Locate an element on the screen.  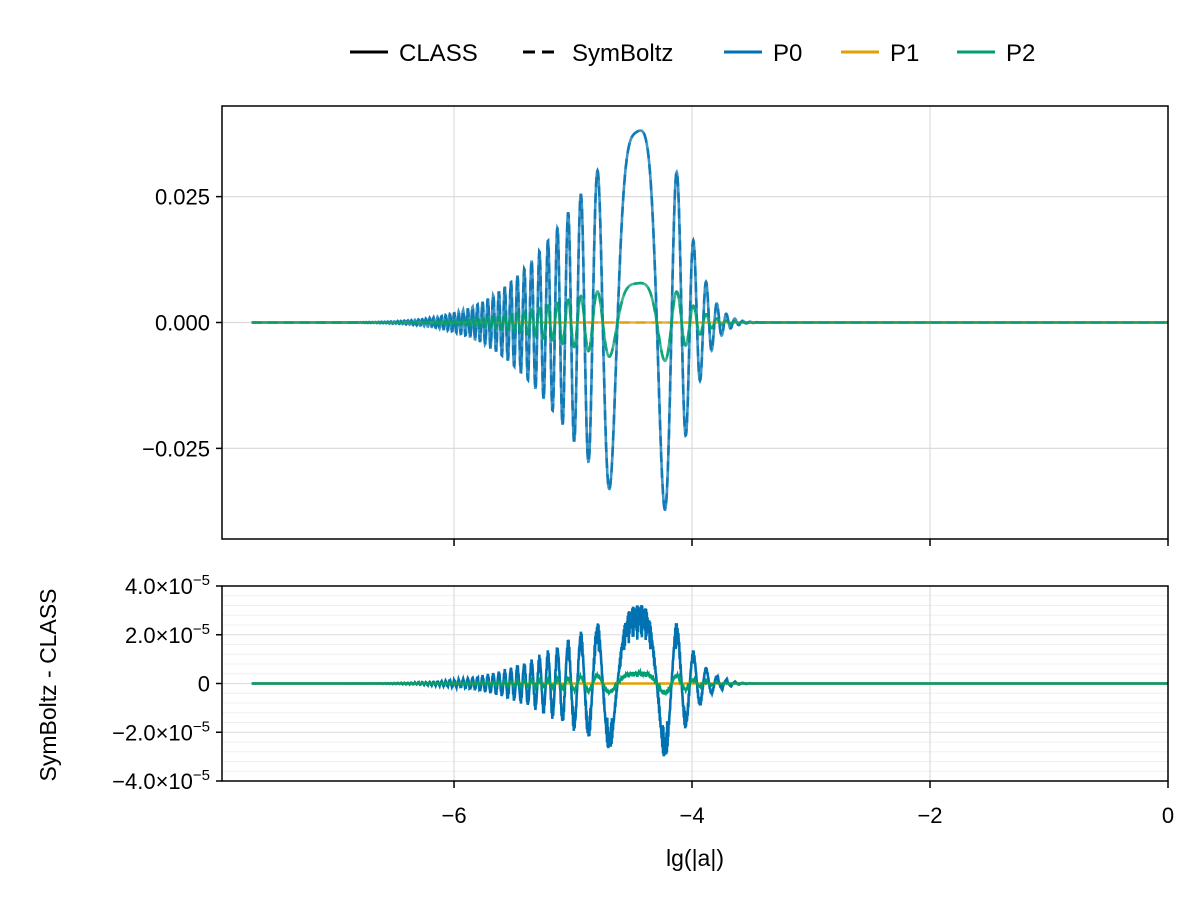
top-series-p2-symboltz is located at coordinates (709, 322).